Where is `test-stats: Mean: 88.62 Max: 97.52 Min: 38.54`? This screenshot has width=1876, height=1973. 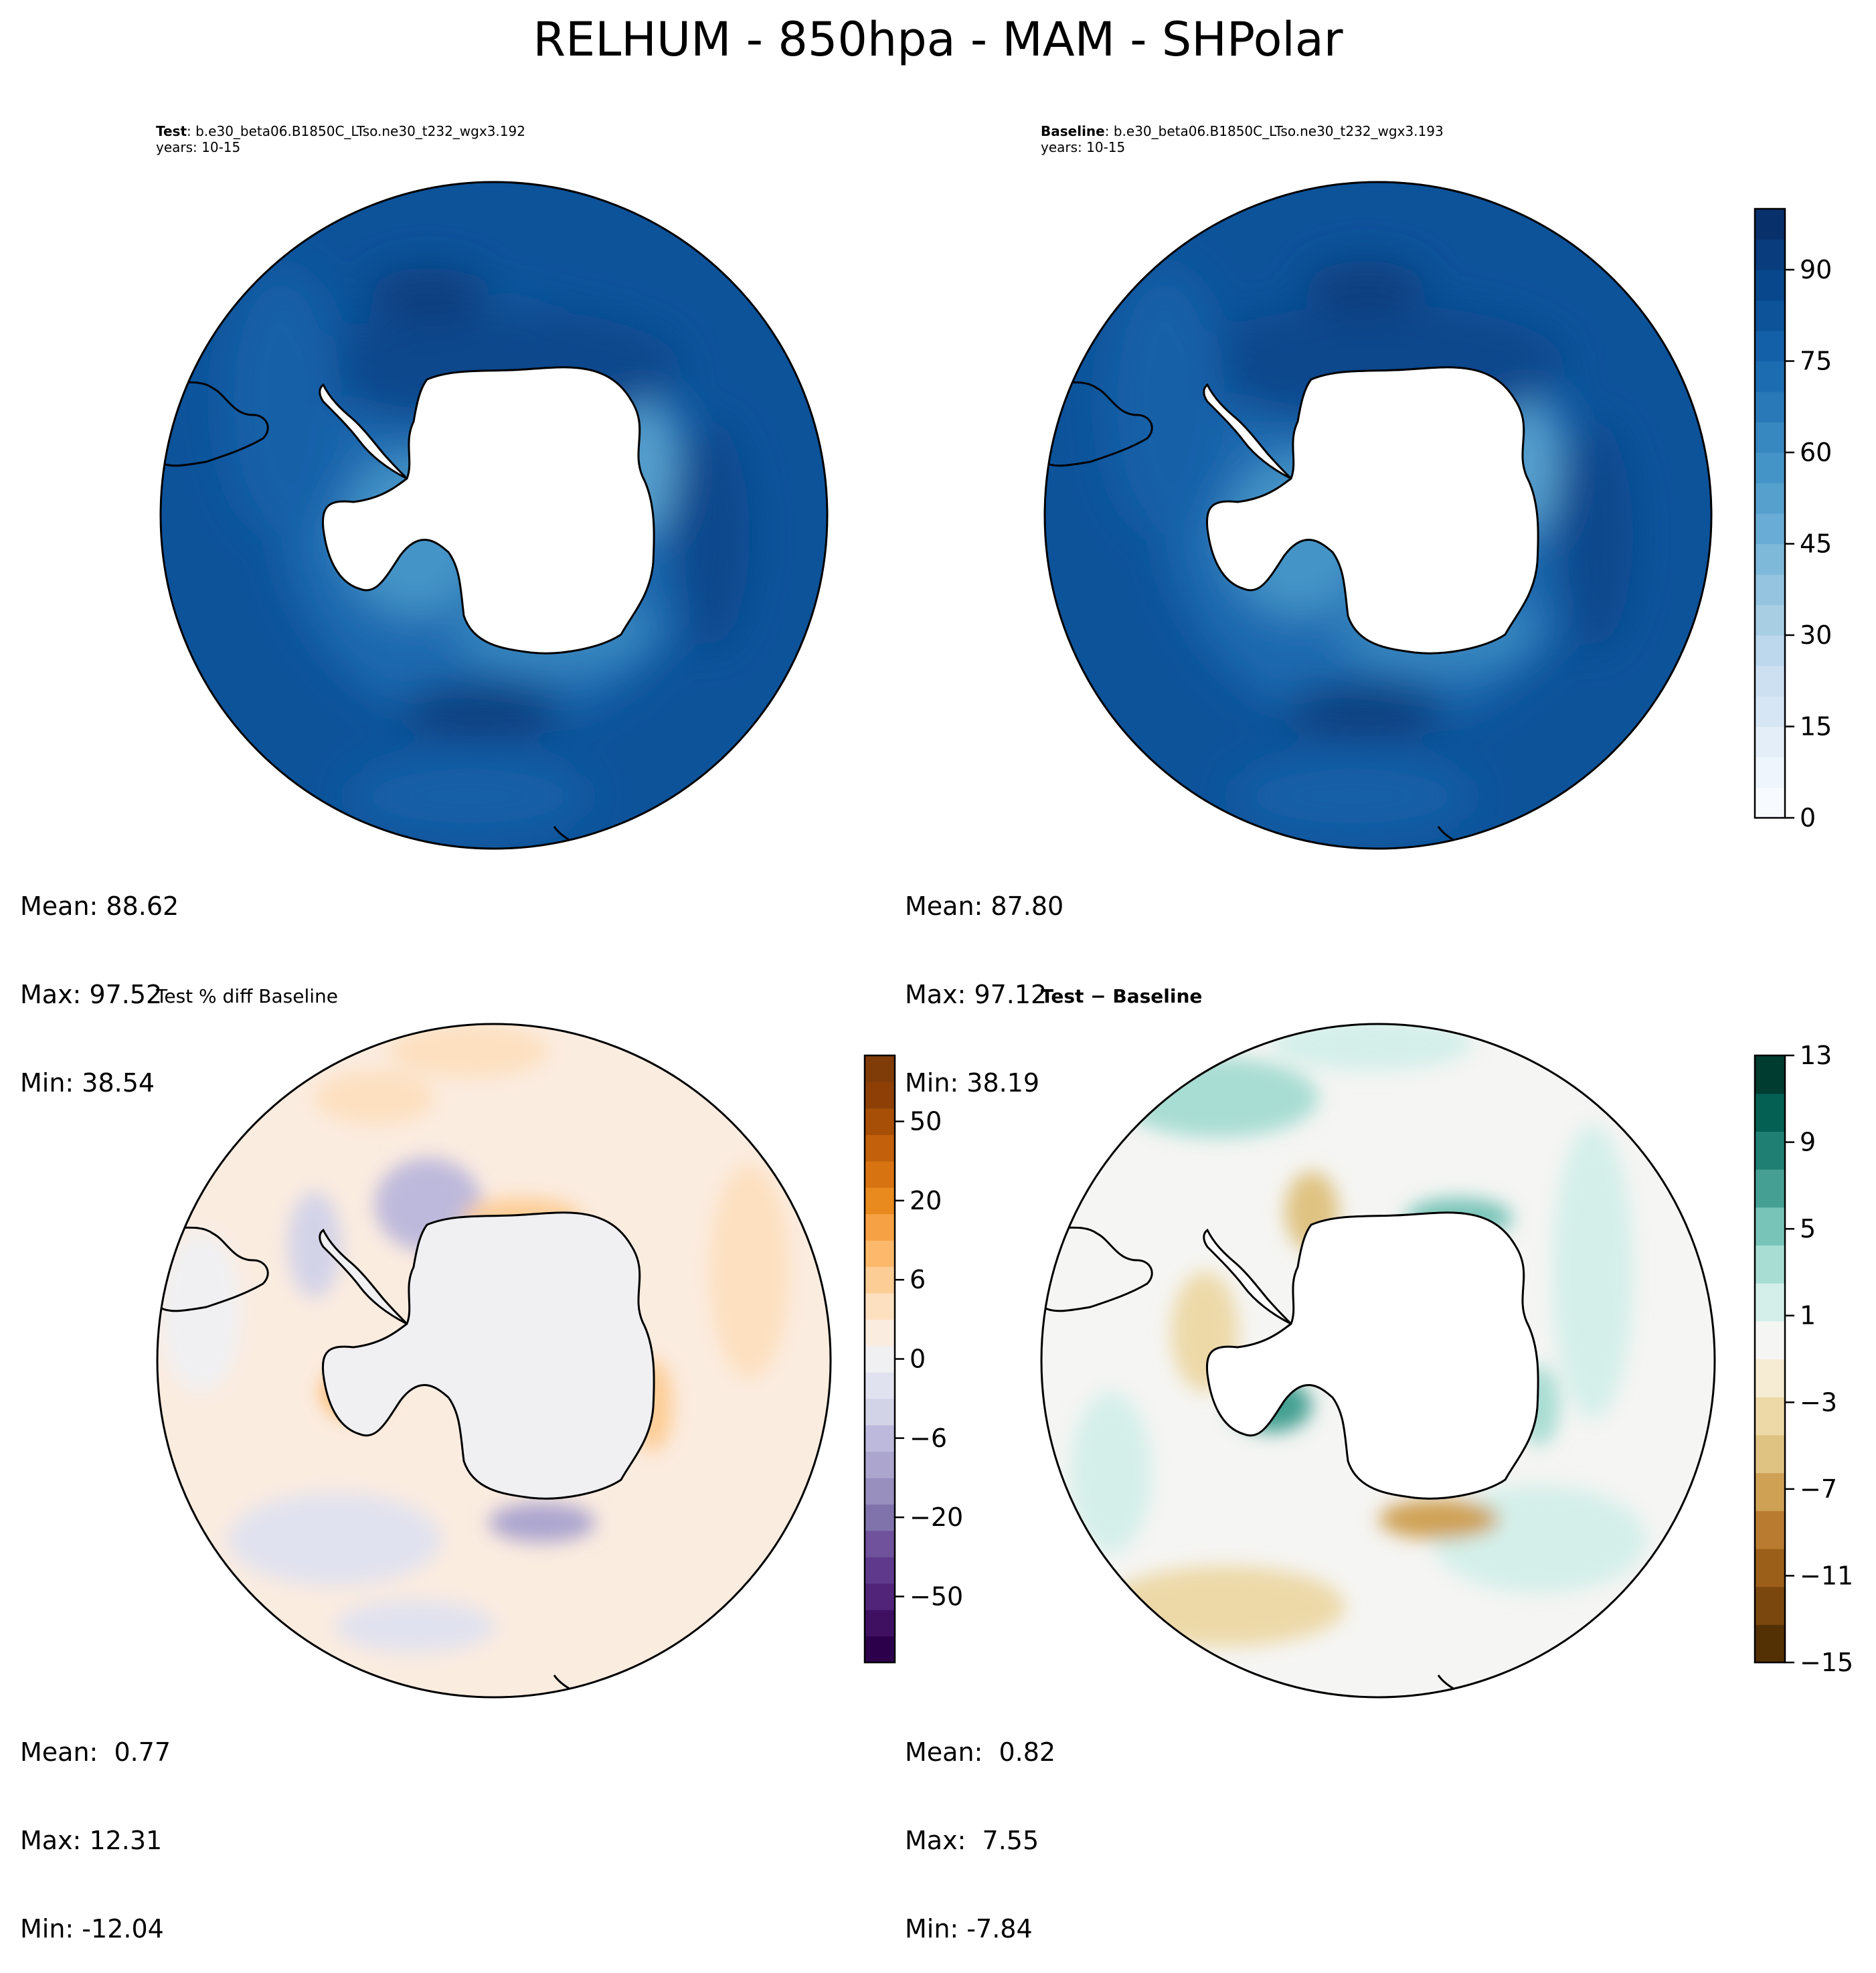
test-stats: Mean: 88.62 Max: 97.52 Min: 38.54 is located at coordinates (99, 980).